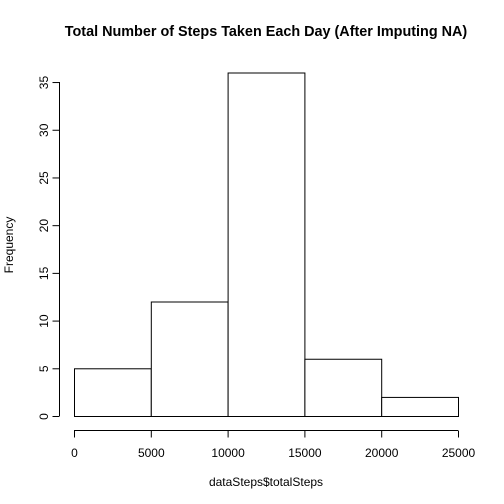 Image resolution: width=504 pixels, height=504 pixels. What do you see at coordinates (48, 248) in the screenshot?
I see `y-axis: 0 5 10 15 20 25 30 35` at bounding box center [48, 248].